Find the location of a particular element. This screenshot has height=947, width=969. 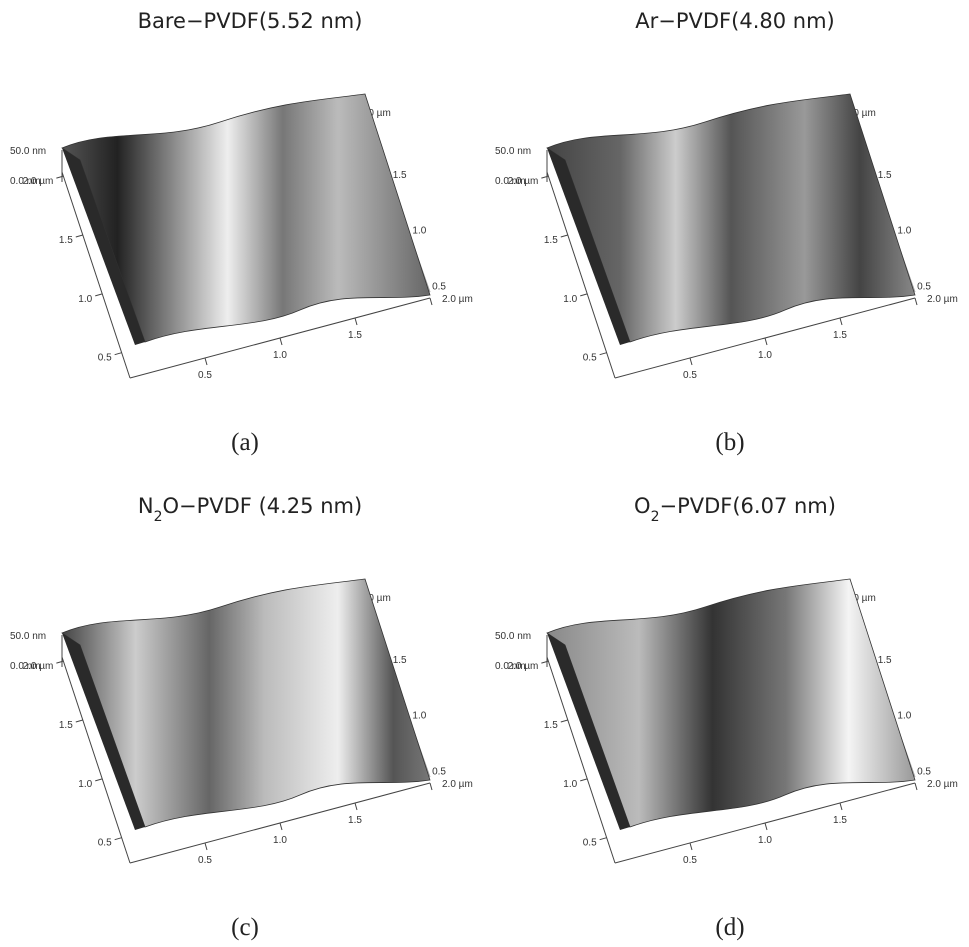

panel-label: (b) is located at coordinates (729, 442).